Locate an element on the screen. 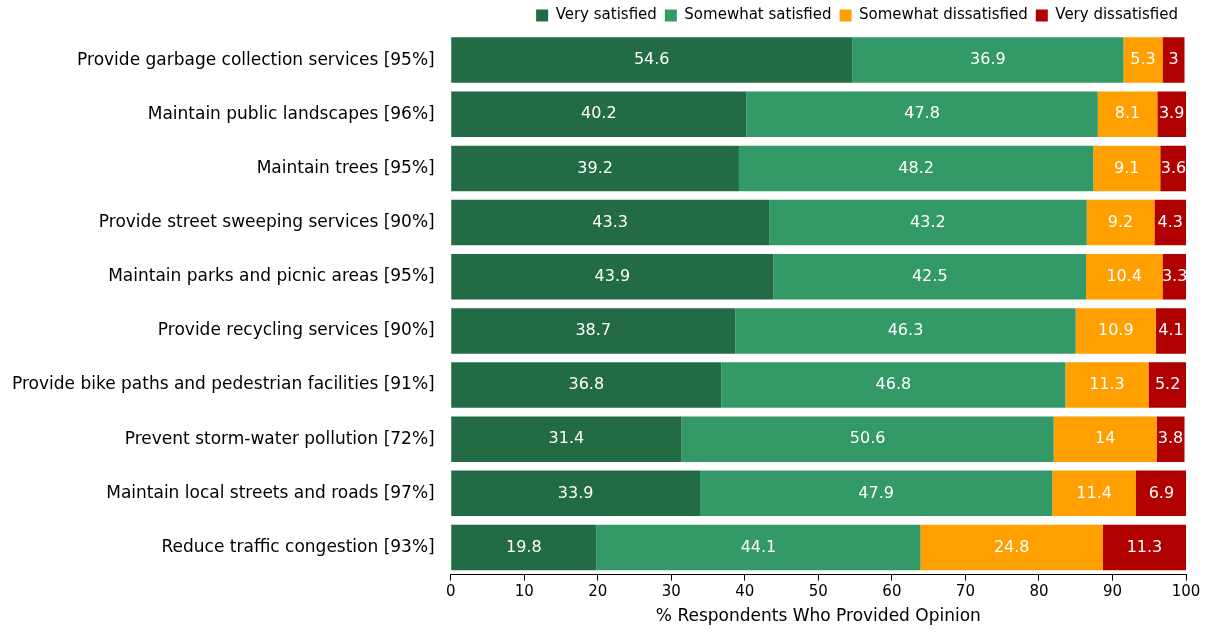 The image size is (1206, 635). y-tick-label: Prevent storm-water pollution [72%] is located at coordinates (279, 437).